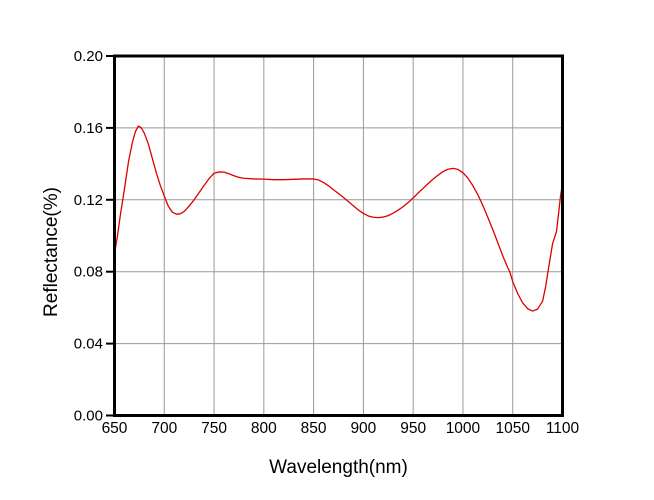 Image resolution: width=654 pixels, height=500 pixels. What do you see at coordinates (463, 428) in the screenshot?
I see `x-tick-label: 1000` at bounding box center [463, 428].